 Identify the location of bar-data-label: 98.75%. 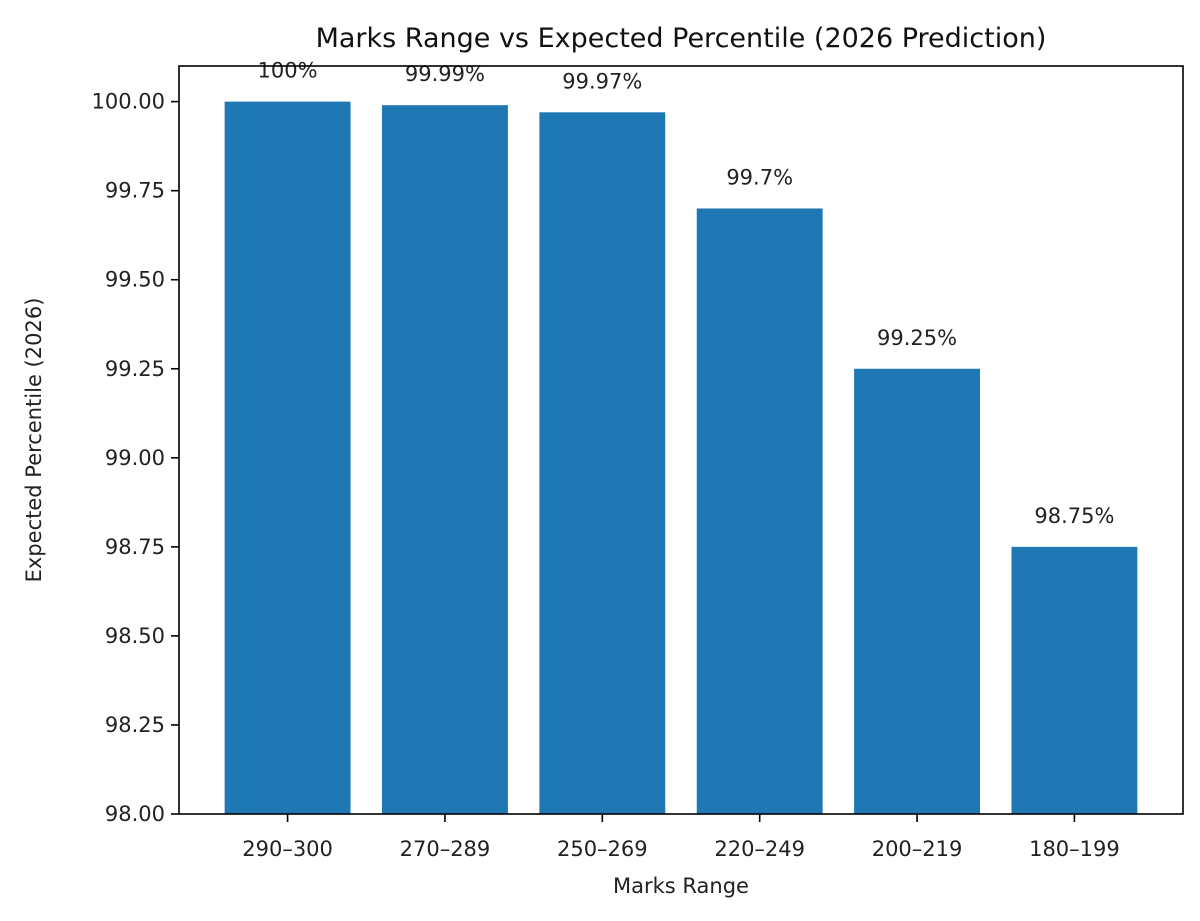
(1074, 516).